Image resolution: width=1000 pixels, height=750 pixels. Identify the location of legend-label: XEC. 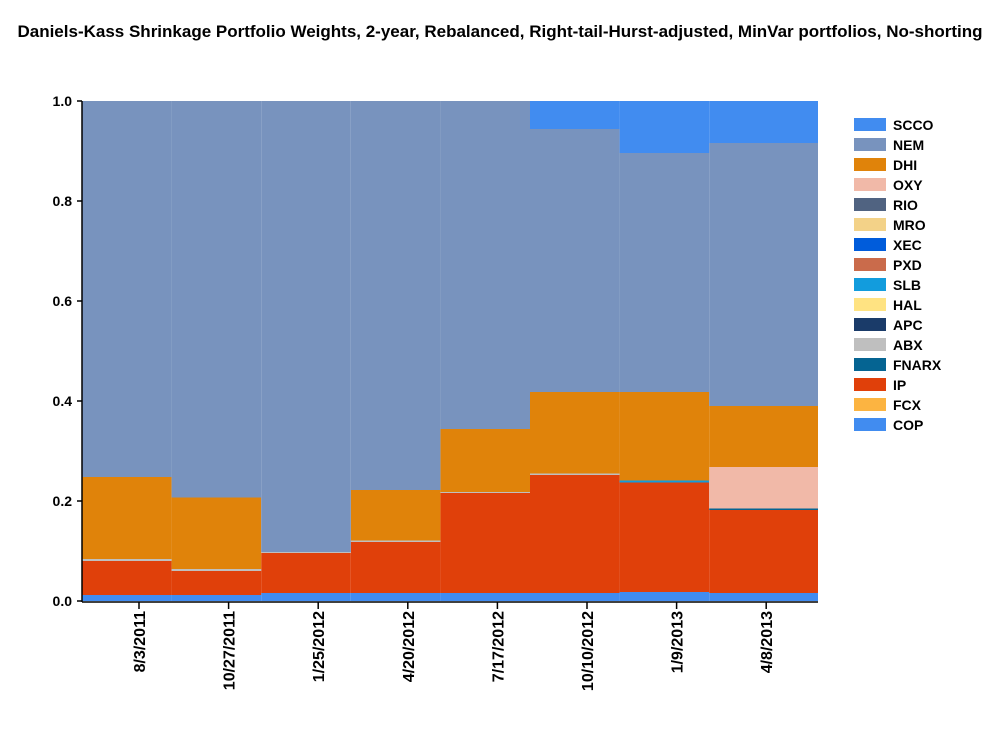
(907, 245).